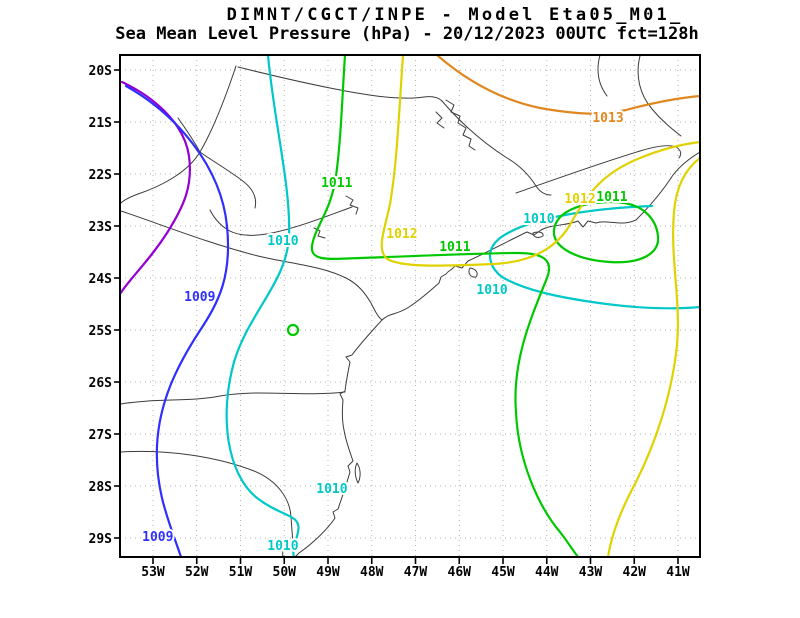  Describe the element at coordinates (547, 572) in the screenshot. I see `lon-axis-label: 44W` at that location.